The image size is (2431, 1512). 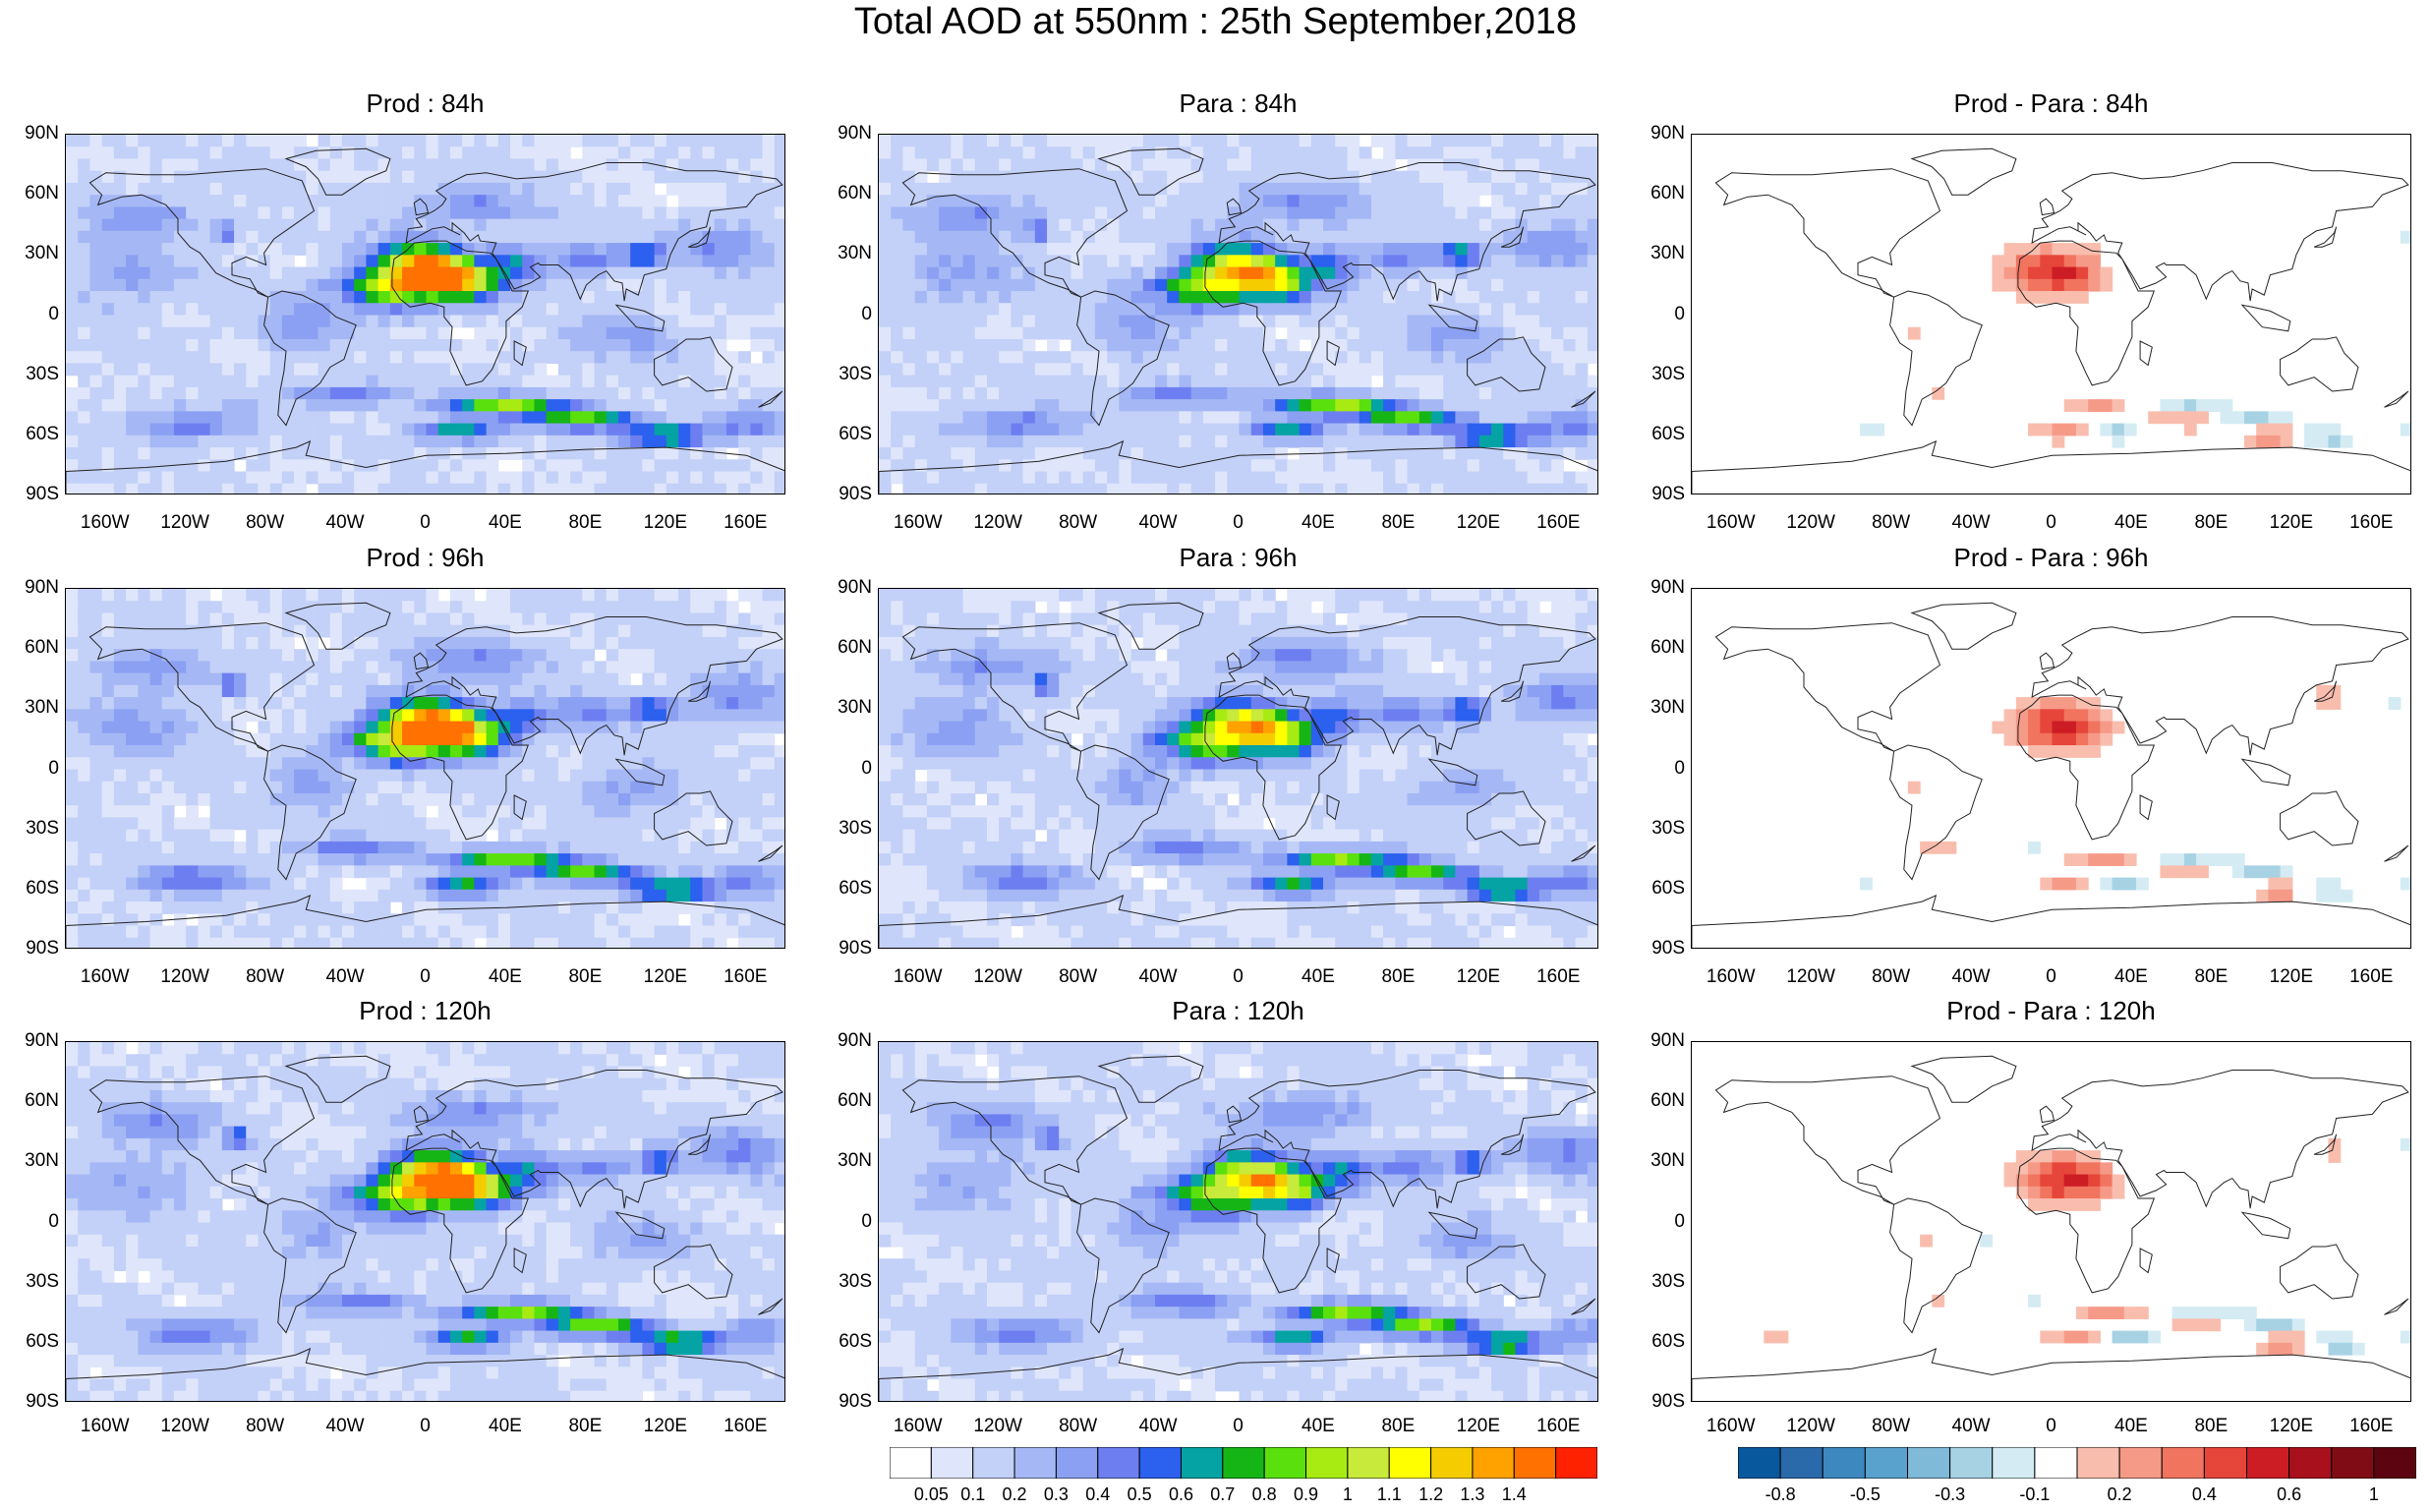 I want to click on panel-title: Prod - Para : 84h, so click(x=2051, y=103).